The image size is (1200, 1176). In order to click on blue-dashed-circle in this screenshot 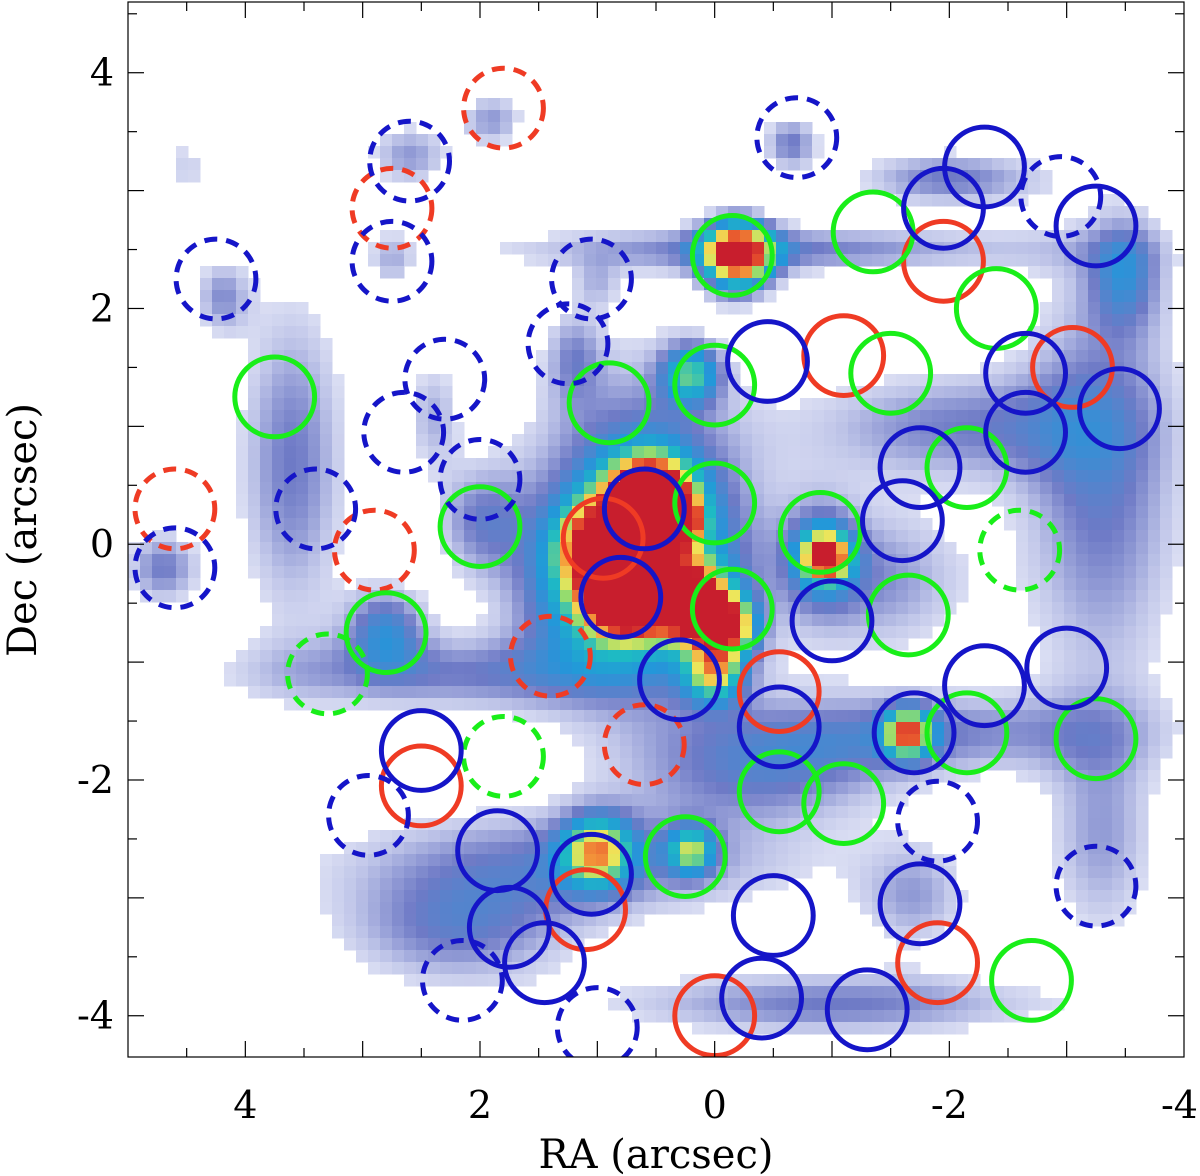, I will do `click(392, 261)`.